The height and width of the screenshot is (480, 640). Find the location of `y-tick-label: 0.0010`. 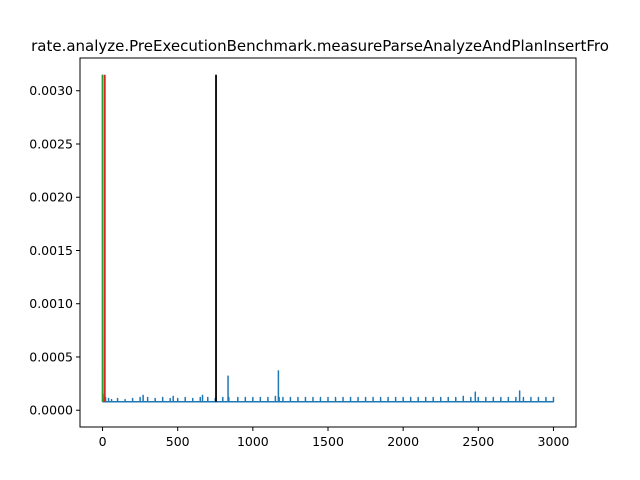

y-tick-label: 0.0010 is located at coordinates (51, 303).